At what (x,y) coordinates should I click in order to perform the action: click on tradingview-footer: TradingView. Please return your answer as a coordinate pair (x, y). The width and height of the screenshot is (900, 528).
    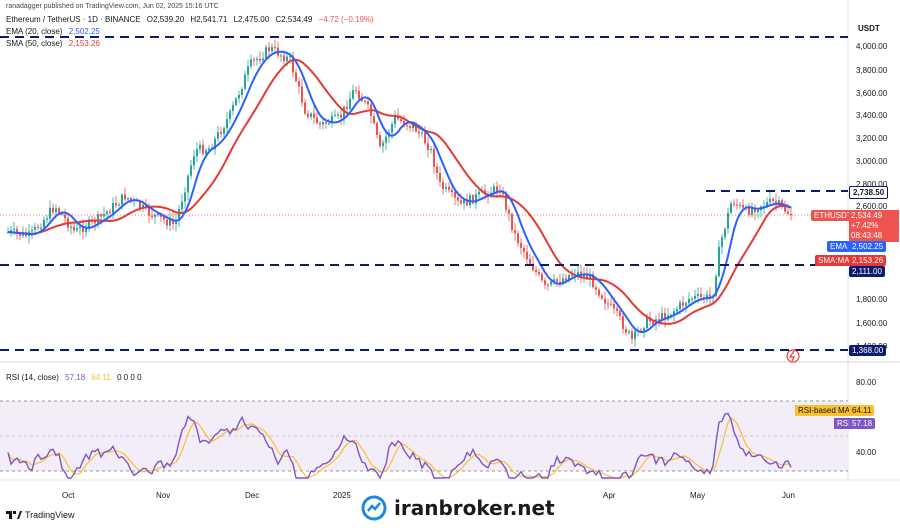
    Looking at the image, I should click on (40, 515).